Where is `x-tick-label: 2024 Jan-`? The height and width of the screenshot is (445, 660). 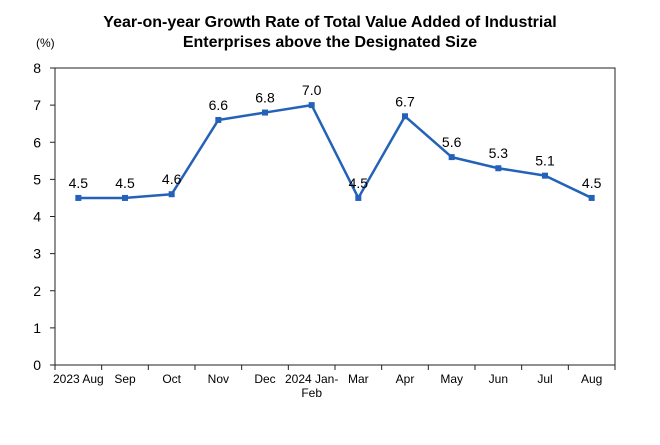 x-tick-label: 2024 Jan- is located at coordinates (311, 379).